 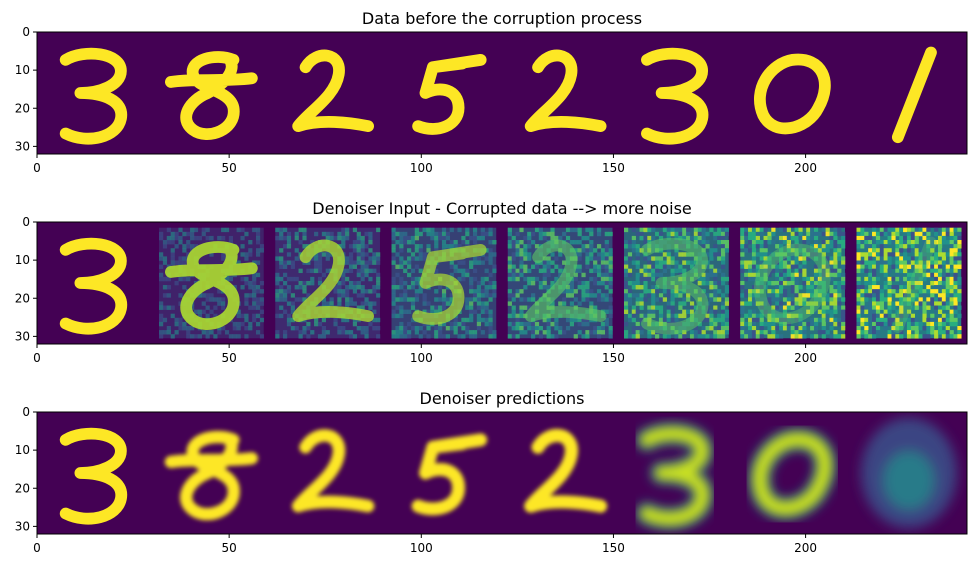 What do you see at coordinates (613, 548) in the screenshot?
I see `x-tick-label: 150` at bounding box center [613, 548].